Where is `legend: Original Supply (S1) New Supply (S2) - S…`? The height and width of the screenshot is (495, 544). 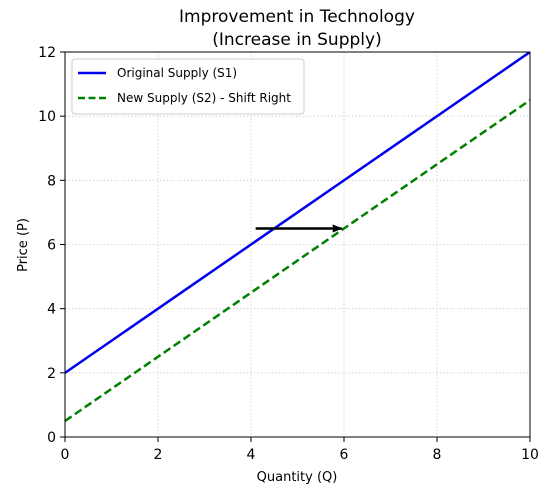 legend: Original Supply (S1) New Supply (S2) - S… is located at coordinates (188, 86).